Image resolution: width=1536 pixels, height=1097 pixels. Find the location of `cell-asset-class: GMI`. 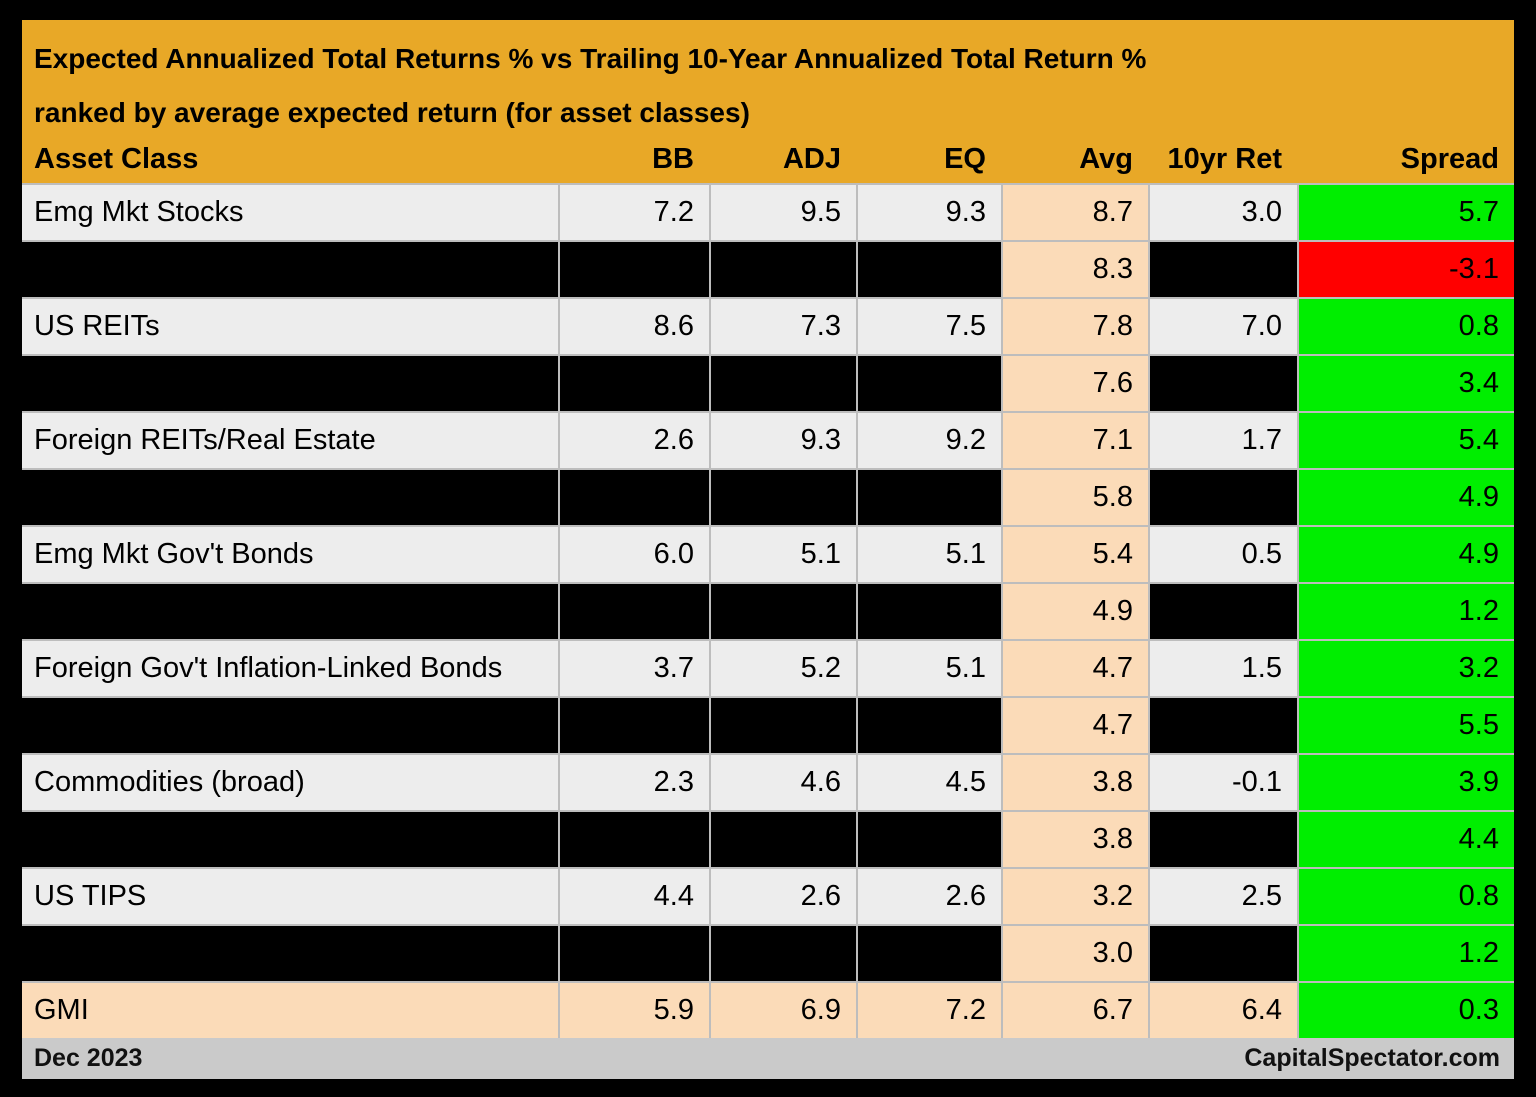

cell-asset-class: GMI is located at coordinates (290, 1010).